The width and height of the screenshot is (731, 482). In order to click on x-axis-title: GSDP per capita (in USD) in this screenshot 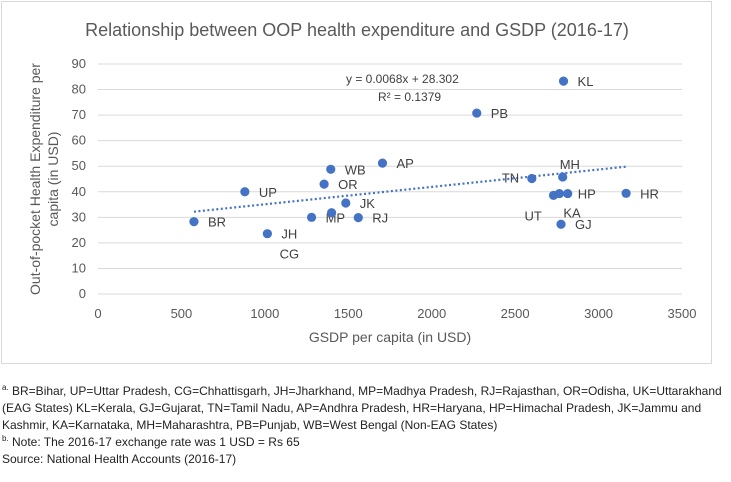, I will do `click(390, 337)`.